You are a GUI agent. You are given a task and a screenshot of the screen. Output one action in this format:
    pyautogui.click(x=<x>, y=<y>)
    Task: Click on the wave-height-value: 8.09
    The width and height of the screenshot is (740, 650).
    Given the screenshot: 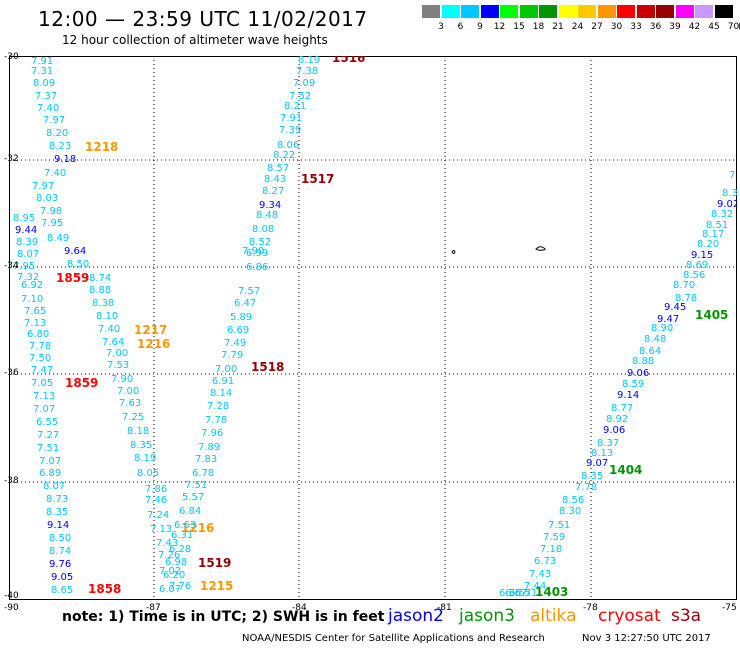 What is the action you would take?
    pyautogui.click(x=44, y=83)
    